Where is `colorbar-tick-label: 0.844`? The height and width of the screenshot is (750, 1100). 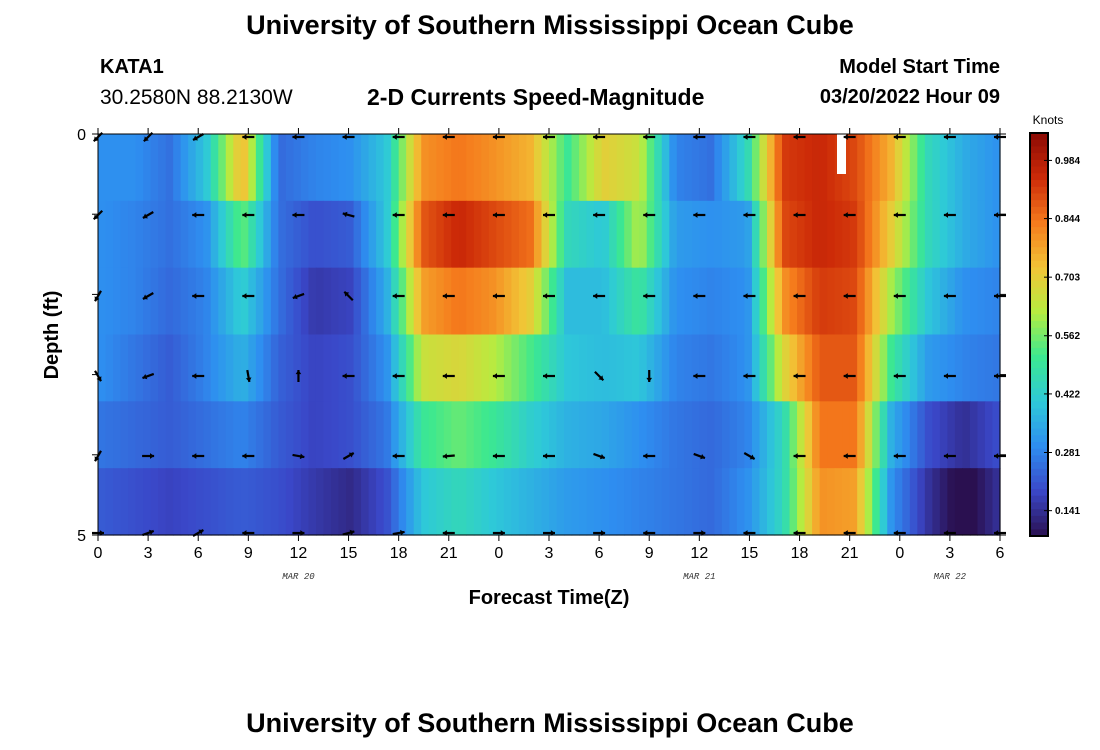 colorbar-tick-label: 0.844 is located at coordinates (1067, 219).